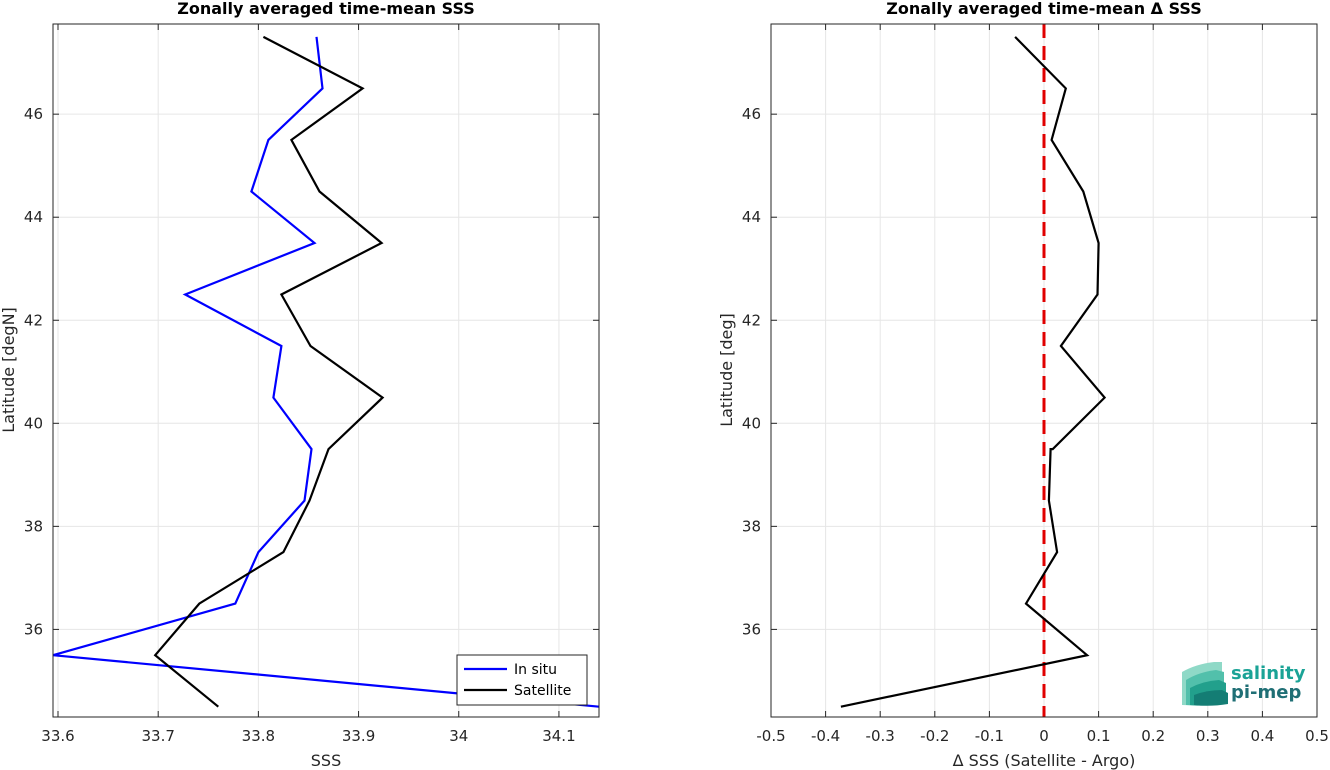 This screenshot has height=770, width=1330. I want to click on left-xtick-label: 34, so click(458, 736).